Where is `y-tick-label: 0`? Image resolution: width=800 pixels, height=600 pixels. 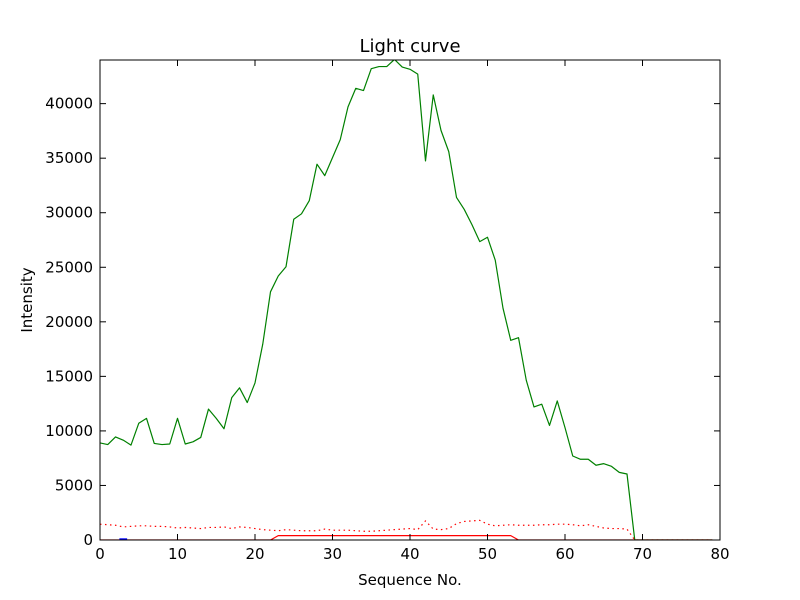 y-tick-label: 0 is located at coordinates (88, 540).